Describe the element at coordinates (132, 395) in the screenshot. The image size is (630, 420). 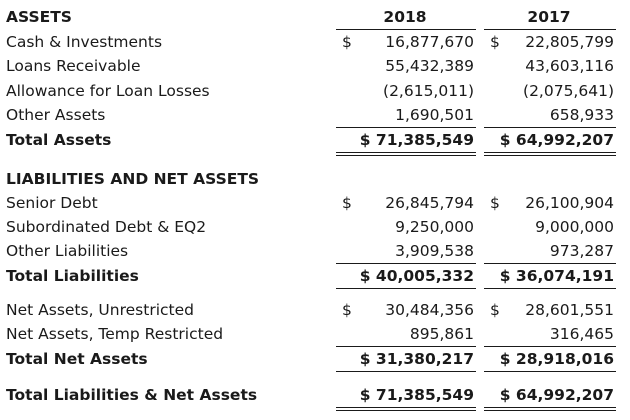
I see `grand-total-label: Total Liabilities & Net Assets` at that location.